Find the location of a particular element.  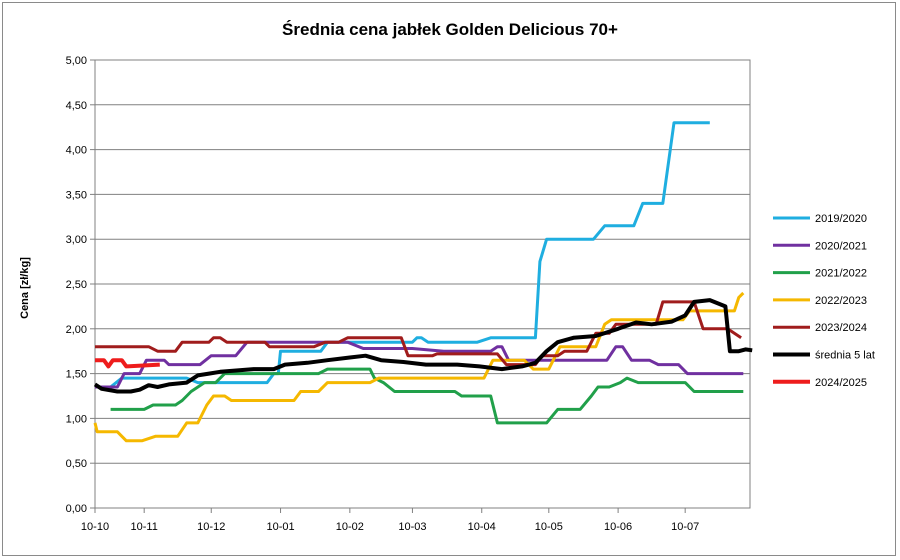

x-tick-label: 10-02 is located at coordinates (350, 527).